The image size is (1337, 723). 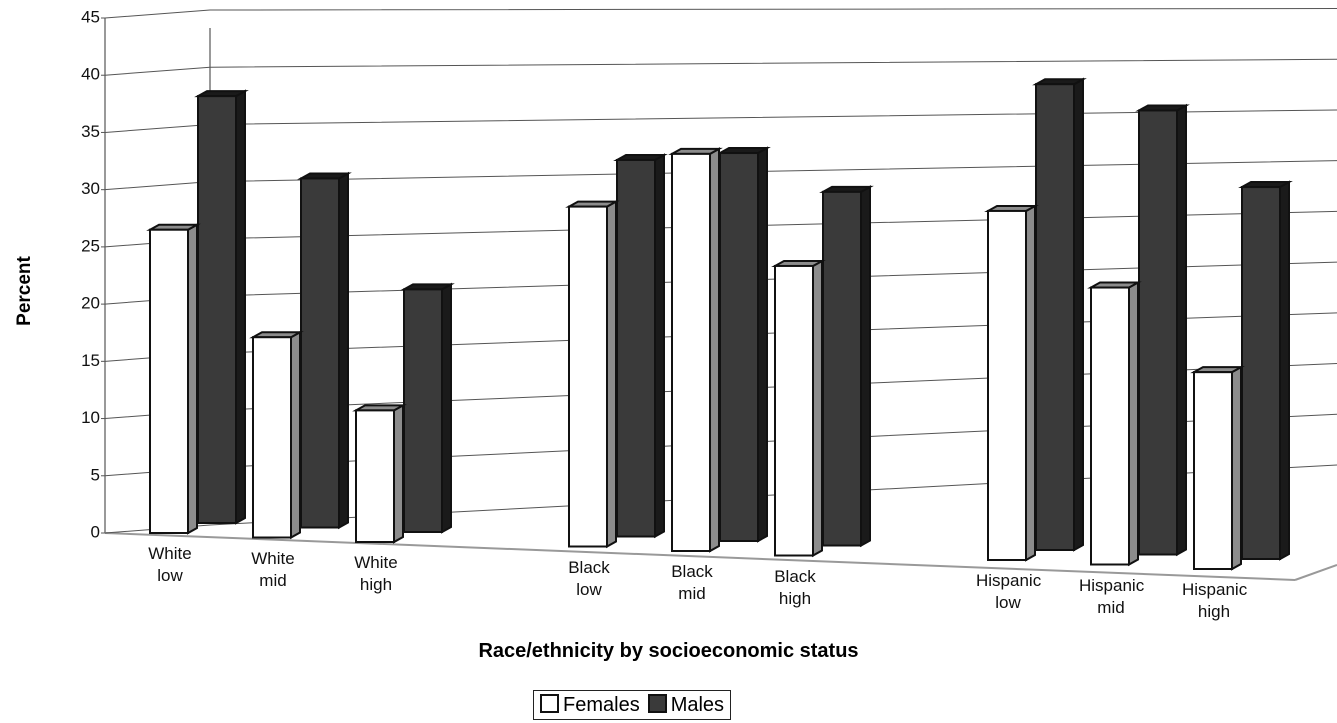 I want to click on y-tick-label: 5, so click(x=95, y=474).